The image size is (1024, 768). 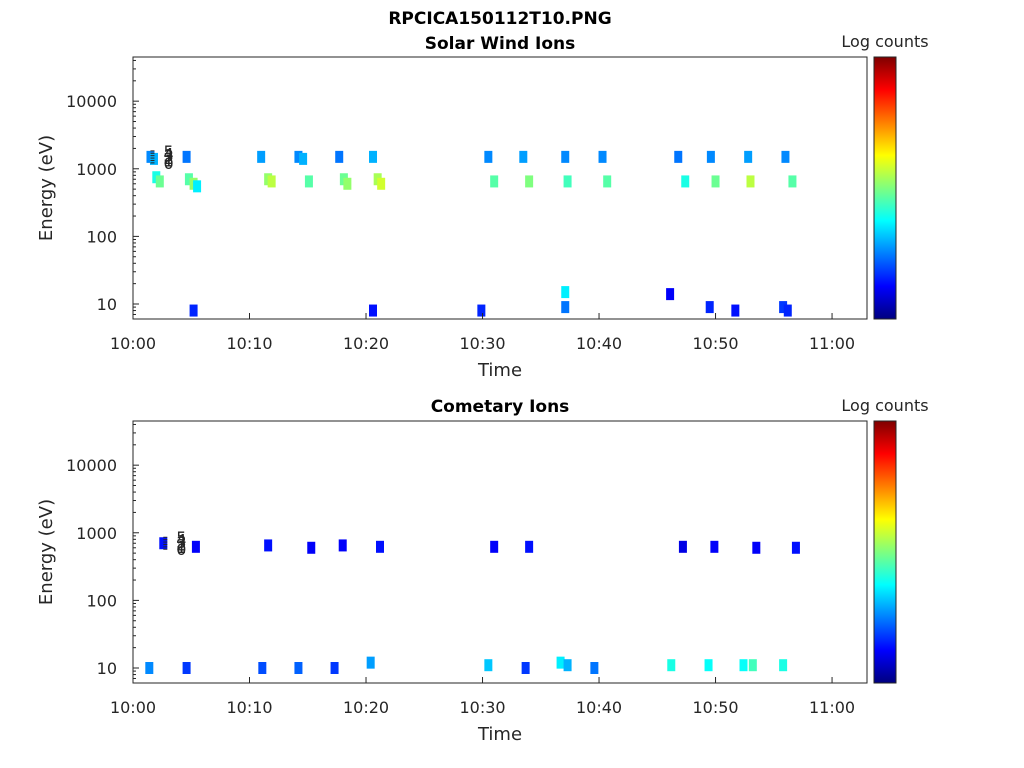 I want to click on colorbar-tick-label: 1, so click(x=168, y=160).